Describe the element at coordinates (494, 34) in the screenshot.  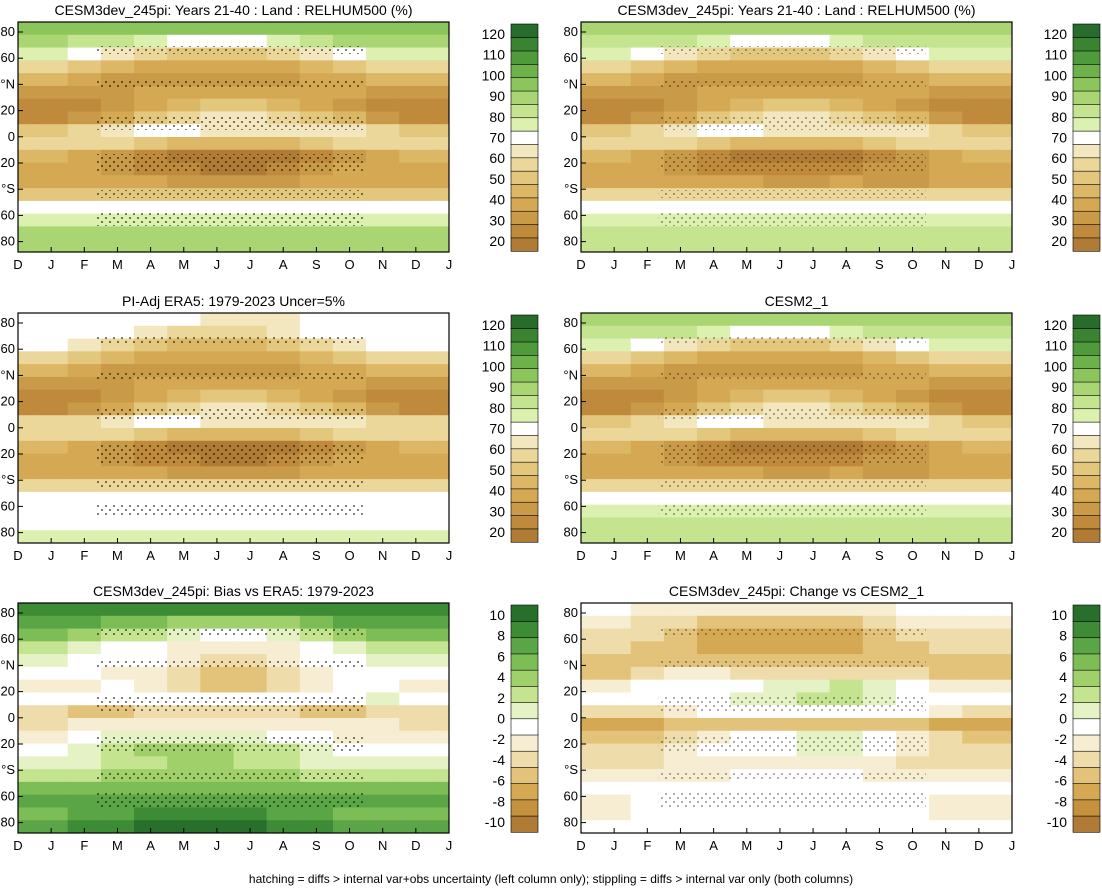
I see `colorbar-label: 120` at that location.